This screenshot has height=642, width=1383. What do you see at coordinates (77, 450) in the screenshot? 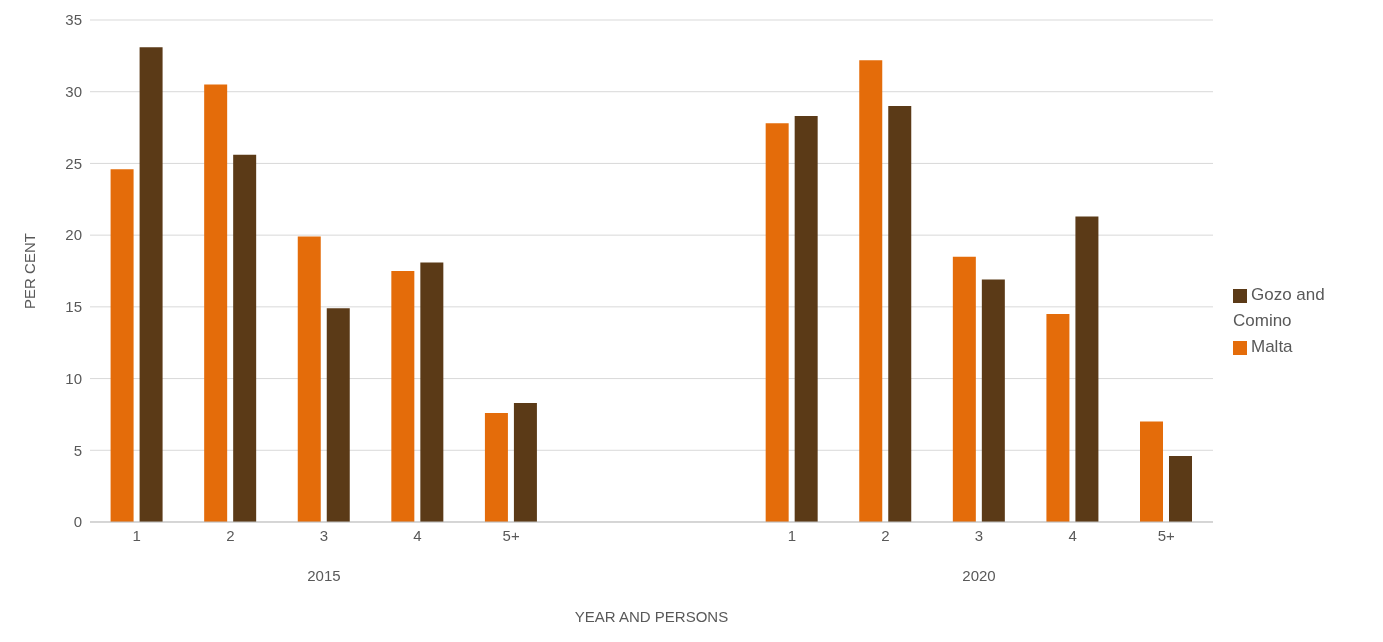
I see `y-tick-label: 5` at bounding box center [77, 450].